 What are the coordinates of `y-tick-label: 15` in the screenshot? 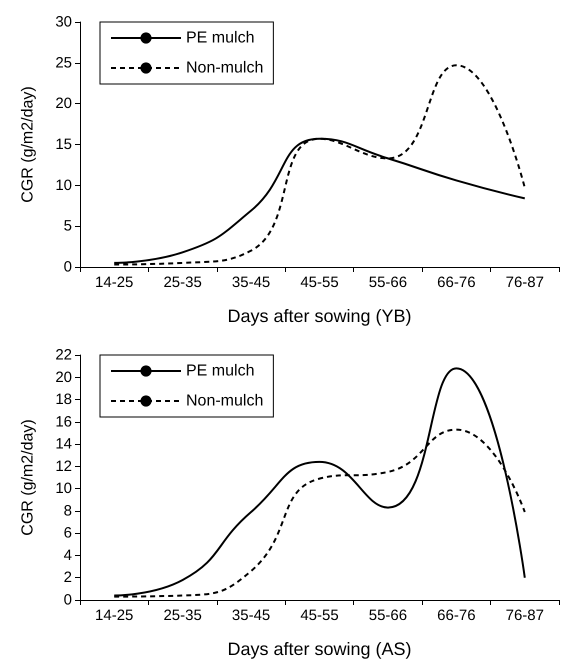 It's located at (63, 144).